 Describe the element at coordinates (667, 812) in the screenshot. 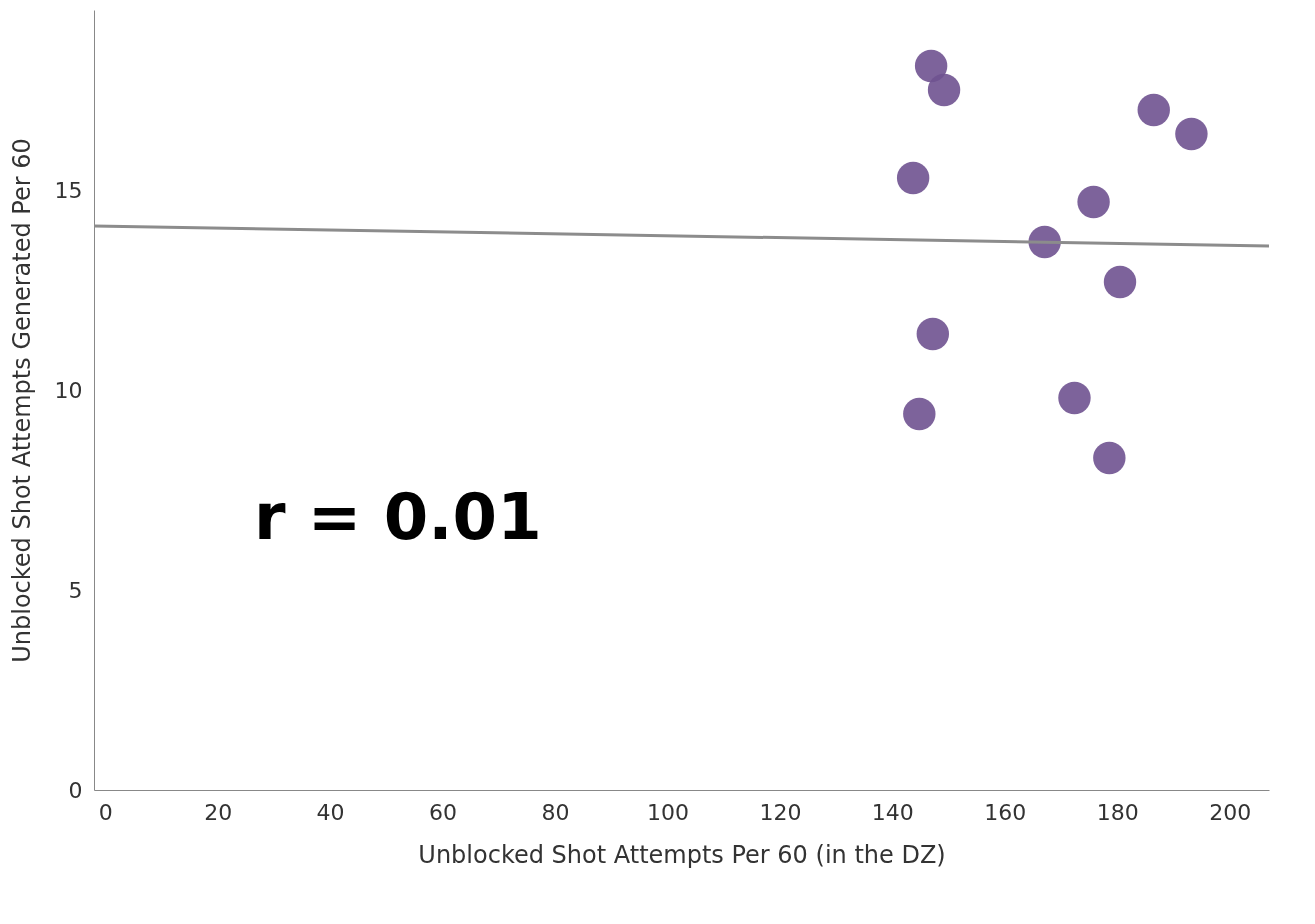

I see `x-tick-label: 100` at that location.